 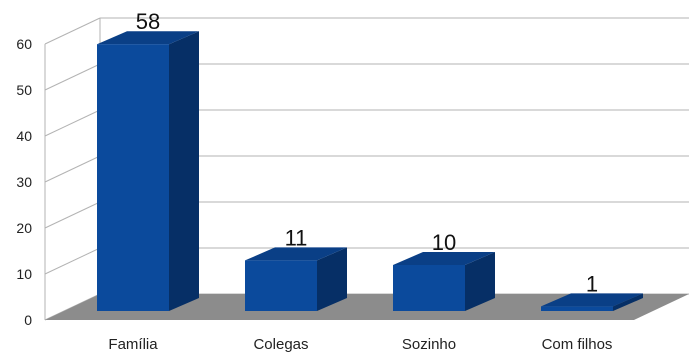 I want to click on y-tick-label: 0, so click(x=28, y=320).